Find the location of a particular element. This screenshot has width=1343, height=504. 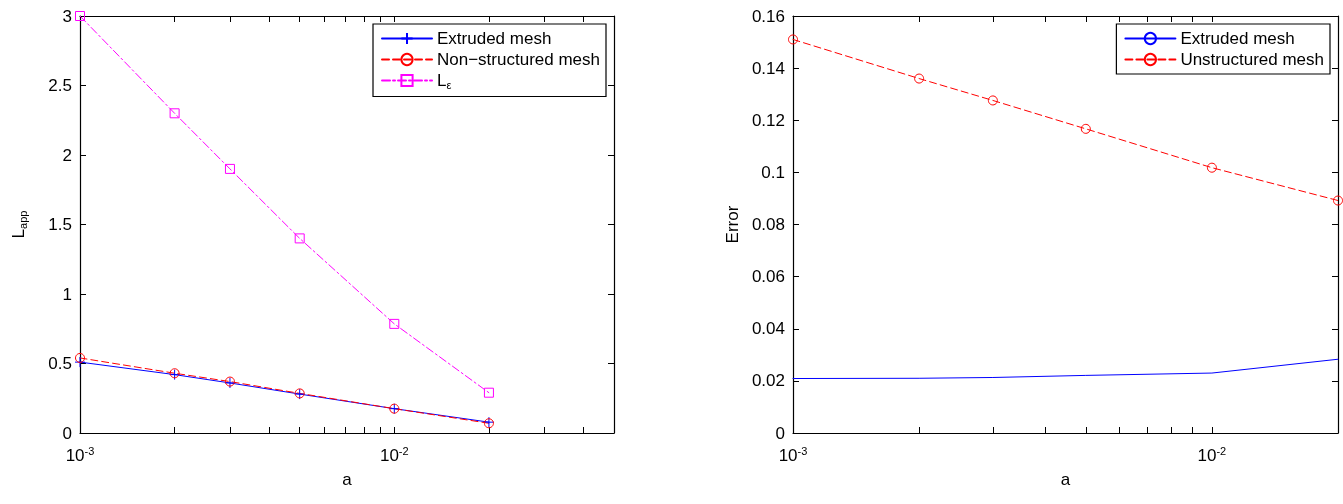

y-tick-label: 2.5 is located at coordinates (60, 85).